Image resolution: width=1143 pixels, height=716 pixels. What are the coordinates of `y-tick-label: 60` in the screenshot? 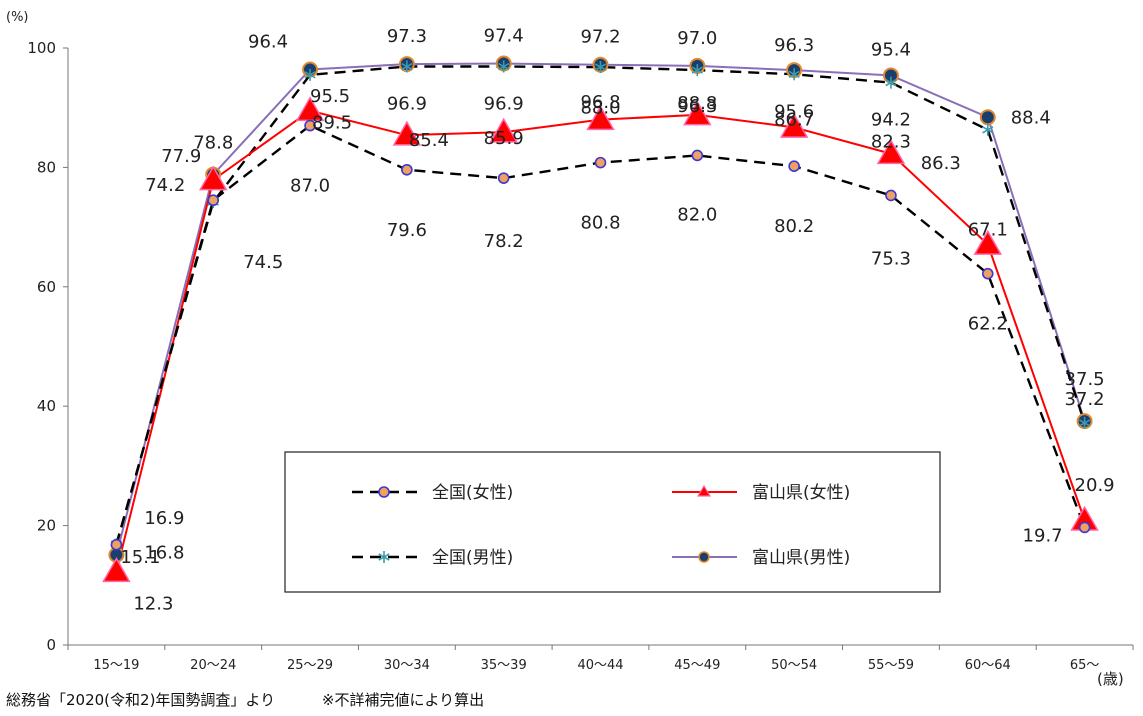 It's located at (46, 287).